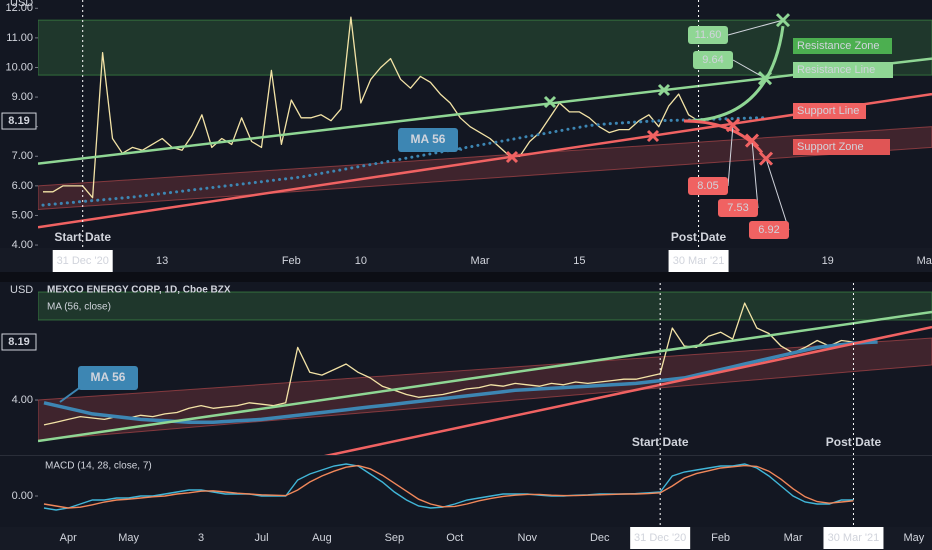 This screenshot has width=932, height=550. I want to click on x-tick-label: Sep, so click(395, 538).